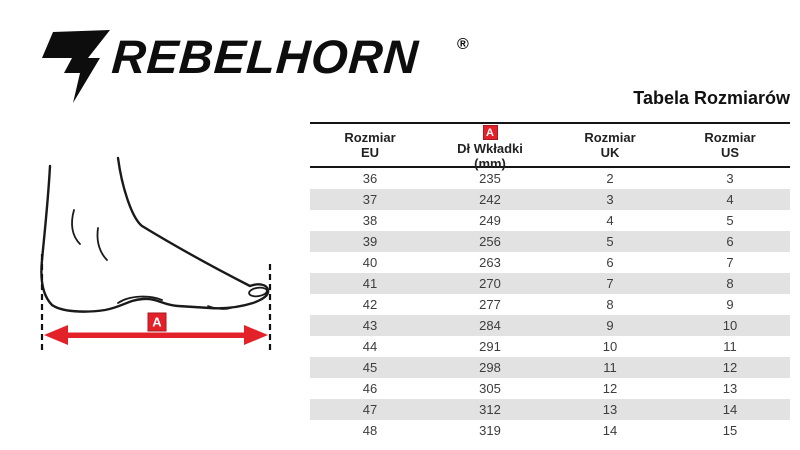 This screenshot has width=800, height=450. Describe the element at coordinates (550, 220) in the screenshot. I see `table-row: 38 249 4 5` at that location.